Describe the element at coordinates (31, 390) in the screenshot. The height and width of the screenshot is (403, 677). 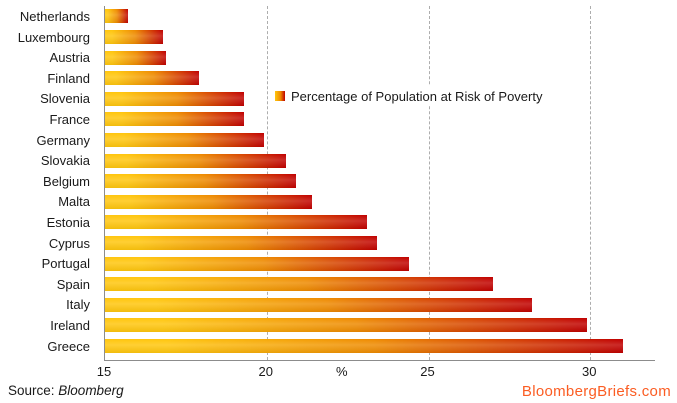
I see `source-label: Source:` at that location.